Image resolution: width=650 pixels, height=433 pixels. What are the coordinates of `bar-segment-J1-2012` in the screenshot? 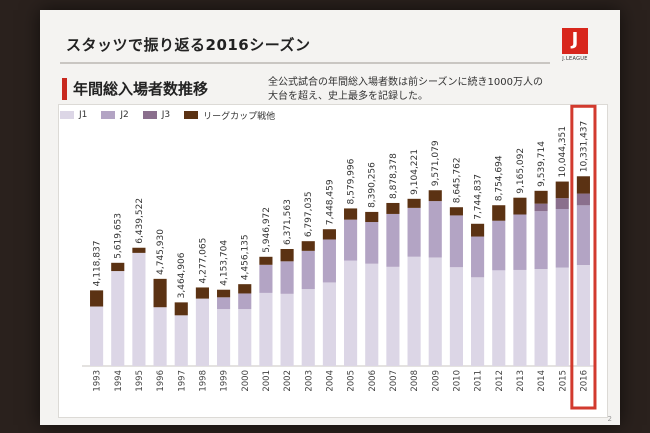 It's located at (499, 318).